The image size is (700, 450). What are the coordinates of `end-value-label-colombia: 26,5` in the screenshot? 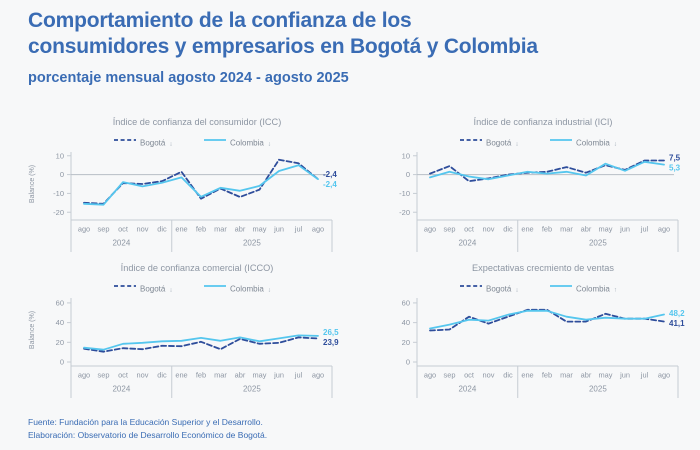 It's located at (331, 332).